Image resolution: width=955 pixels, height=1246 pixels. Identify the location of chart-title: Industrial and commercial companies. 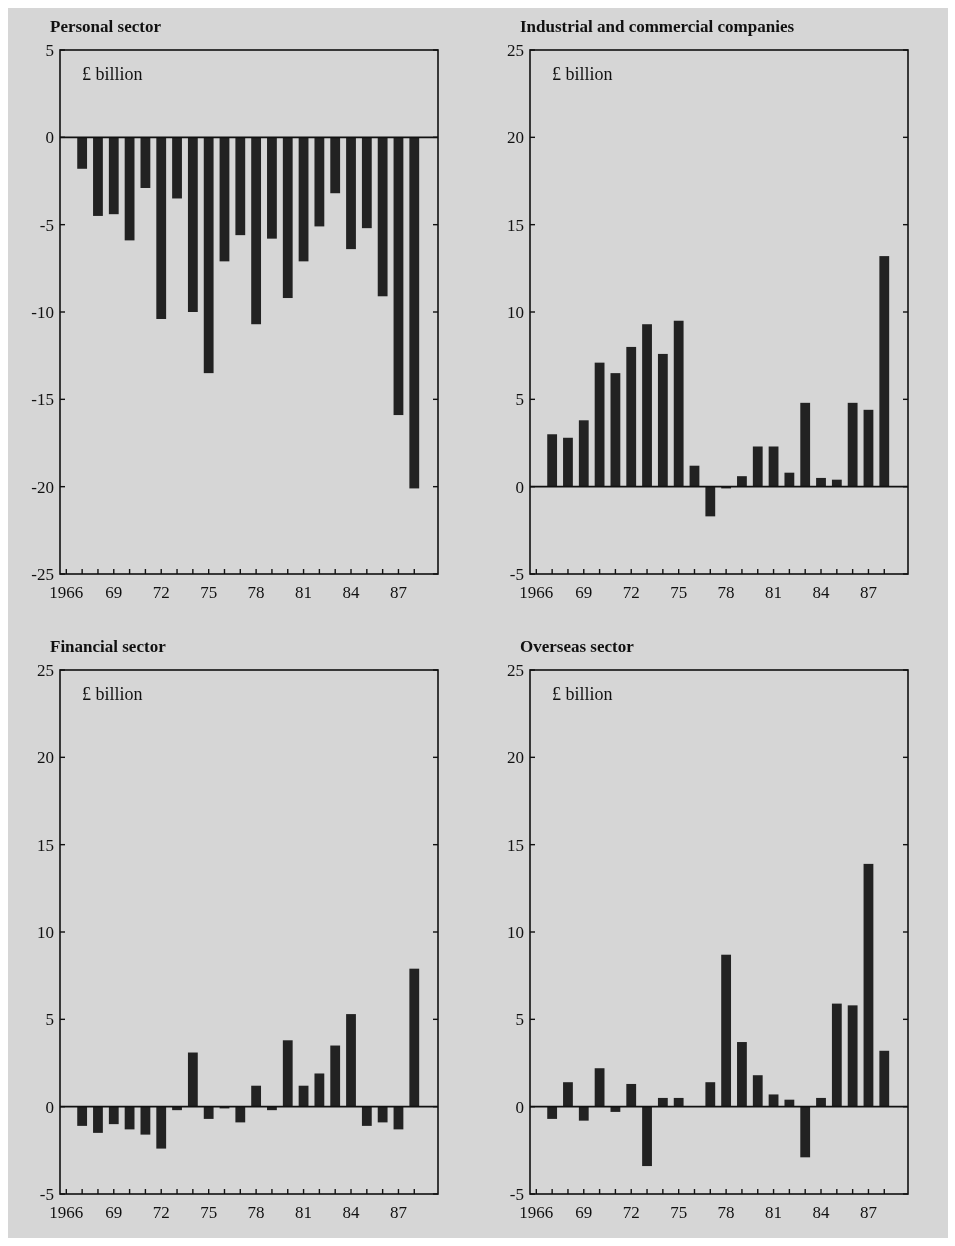
(657, 26).